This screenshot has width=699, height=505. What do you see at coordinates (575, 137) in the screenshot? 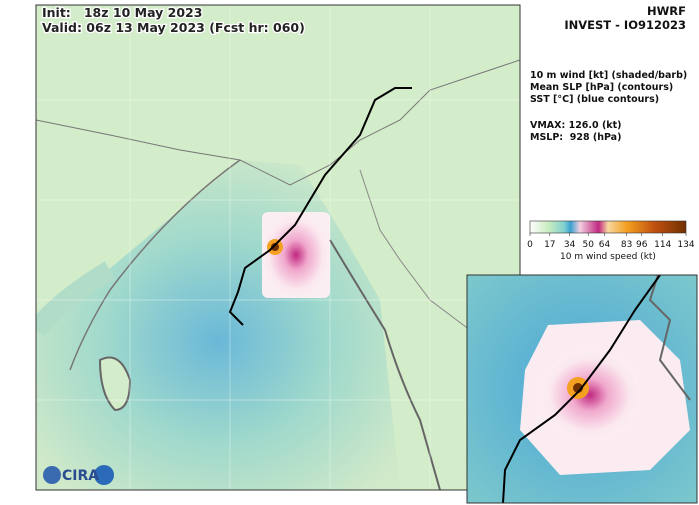
I see `mslp: MSLP: 928 (hPa)` at bounding box center [575, 137].